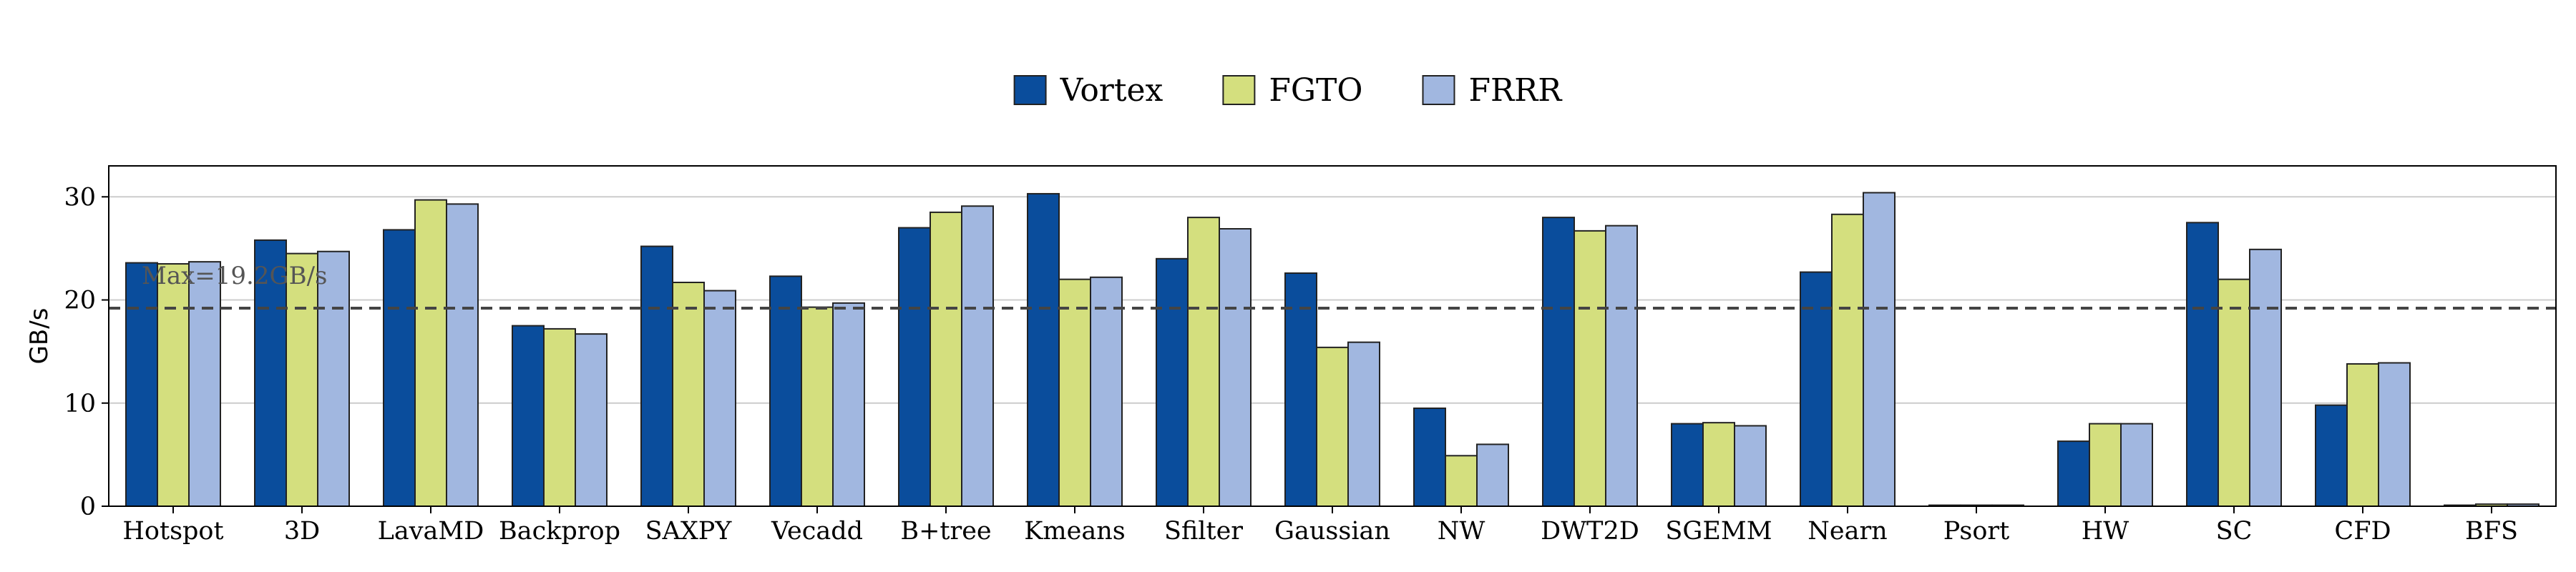 Image resolution: width=2576 pixels, height=572 pixels. I want to click on bar-frrr-saxpy, so click(719, 398).